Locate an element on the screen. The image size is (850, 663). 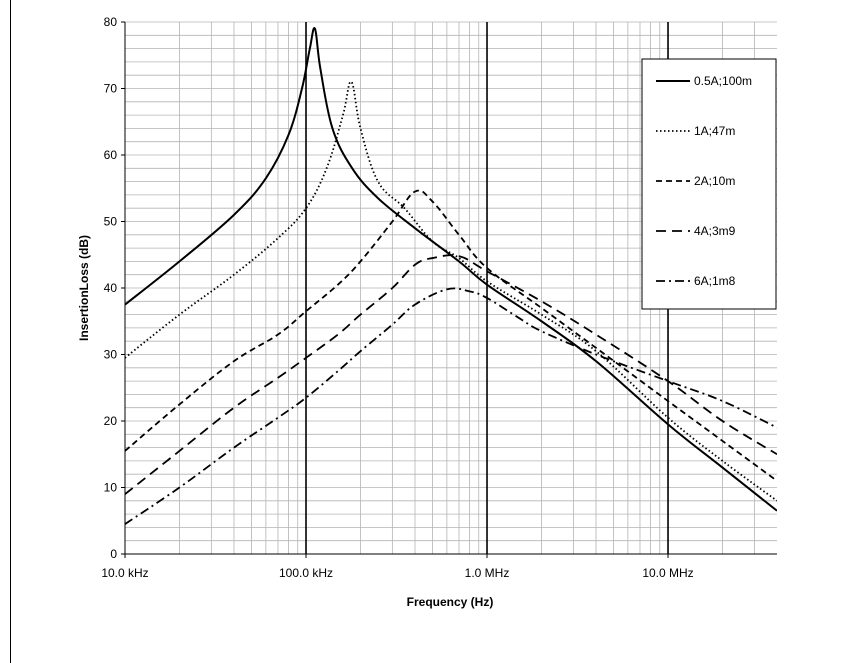
x-axis-title: Frequency (Hz) is located at coordinates (450, 602).